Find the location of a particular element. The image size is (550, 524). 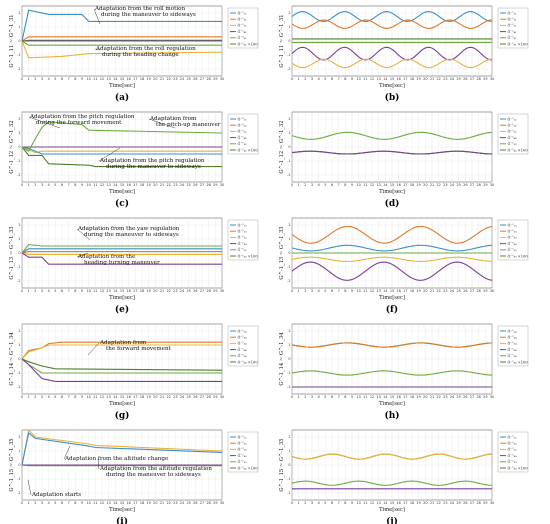

legend-entry: Ĝ⁻¹₃₃ is located at coordinates (243, 237).